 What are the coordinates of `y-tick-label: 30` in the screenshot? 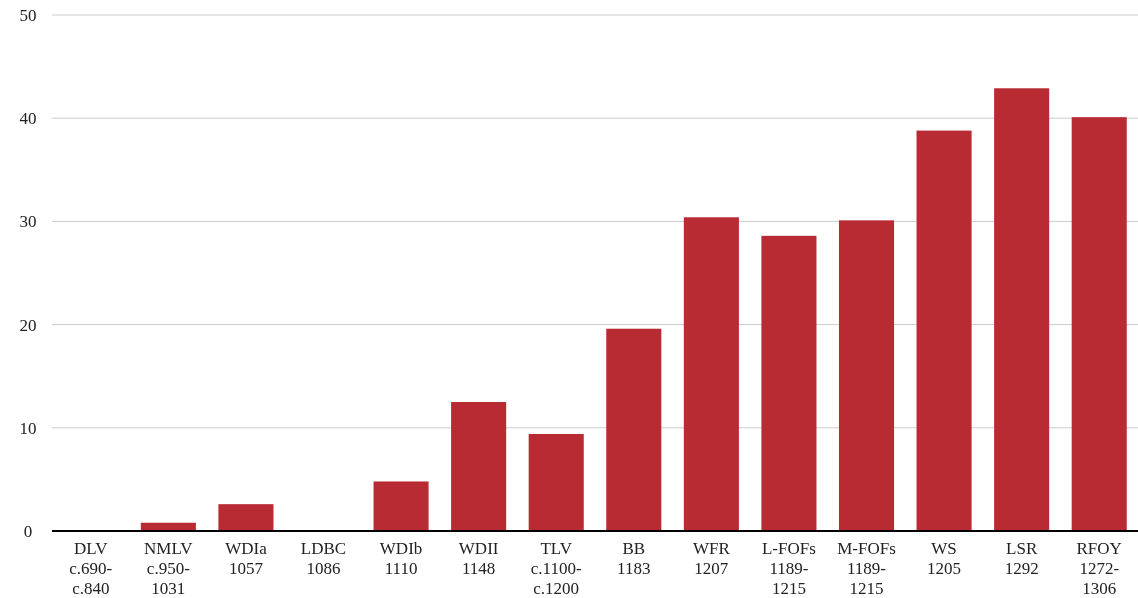 It's located at (28, 222).